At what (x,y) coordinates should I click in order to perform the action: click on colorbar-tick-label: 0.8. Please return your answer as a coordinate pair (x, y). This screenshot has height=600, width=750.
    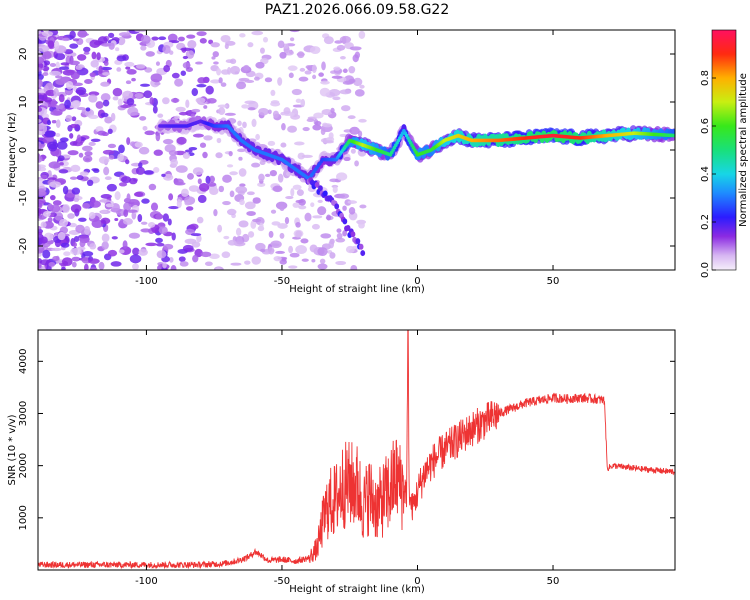
    Looking at the image, I should click on (705, 78).